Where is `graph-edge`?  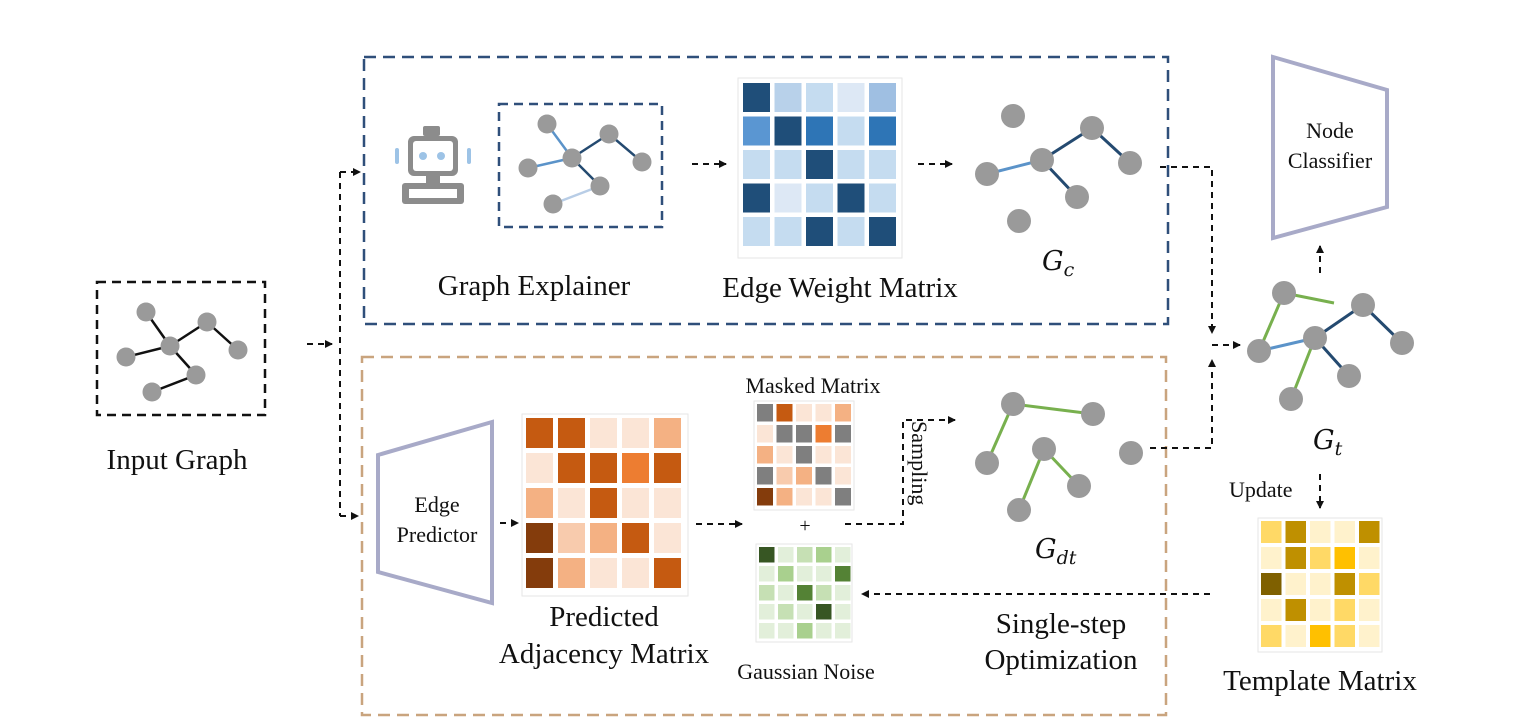
graph-edge is located at coordinates (1053, 409).